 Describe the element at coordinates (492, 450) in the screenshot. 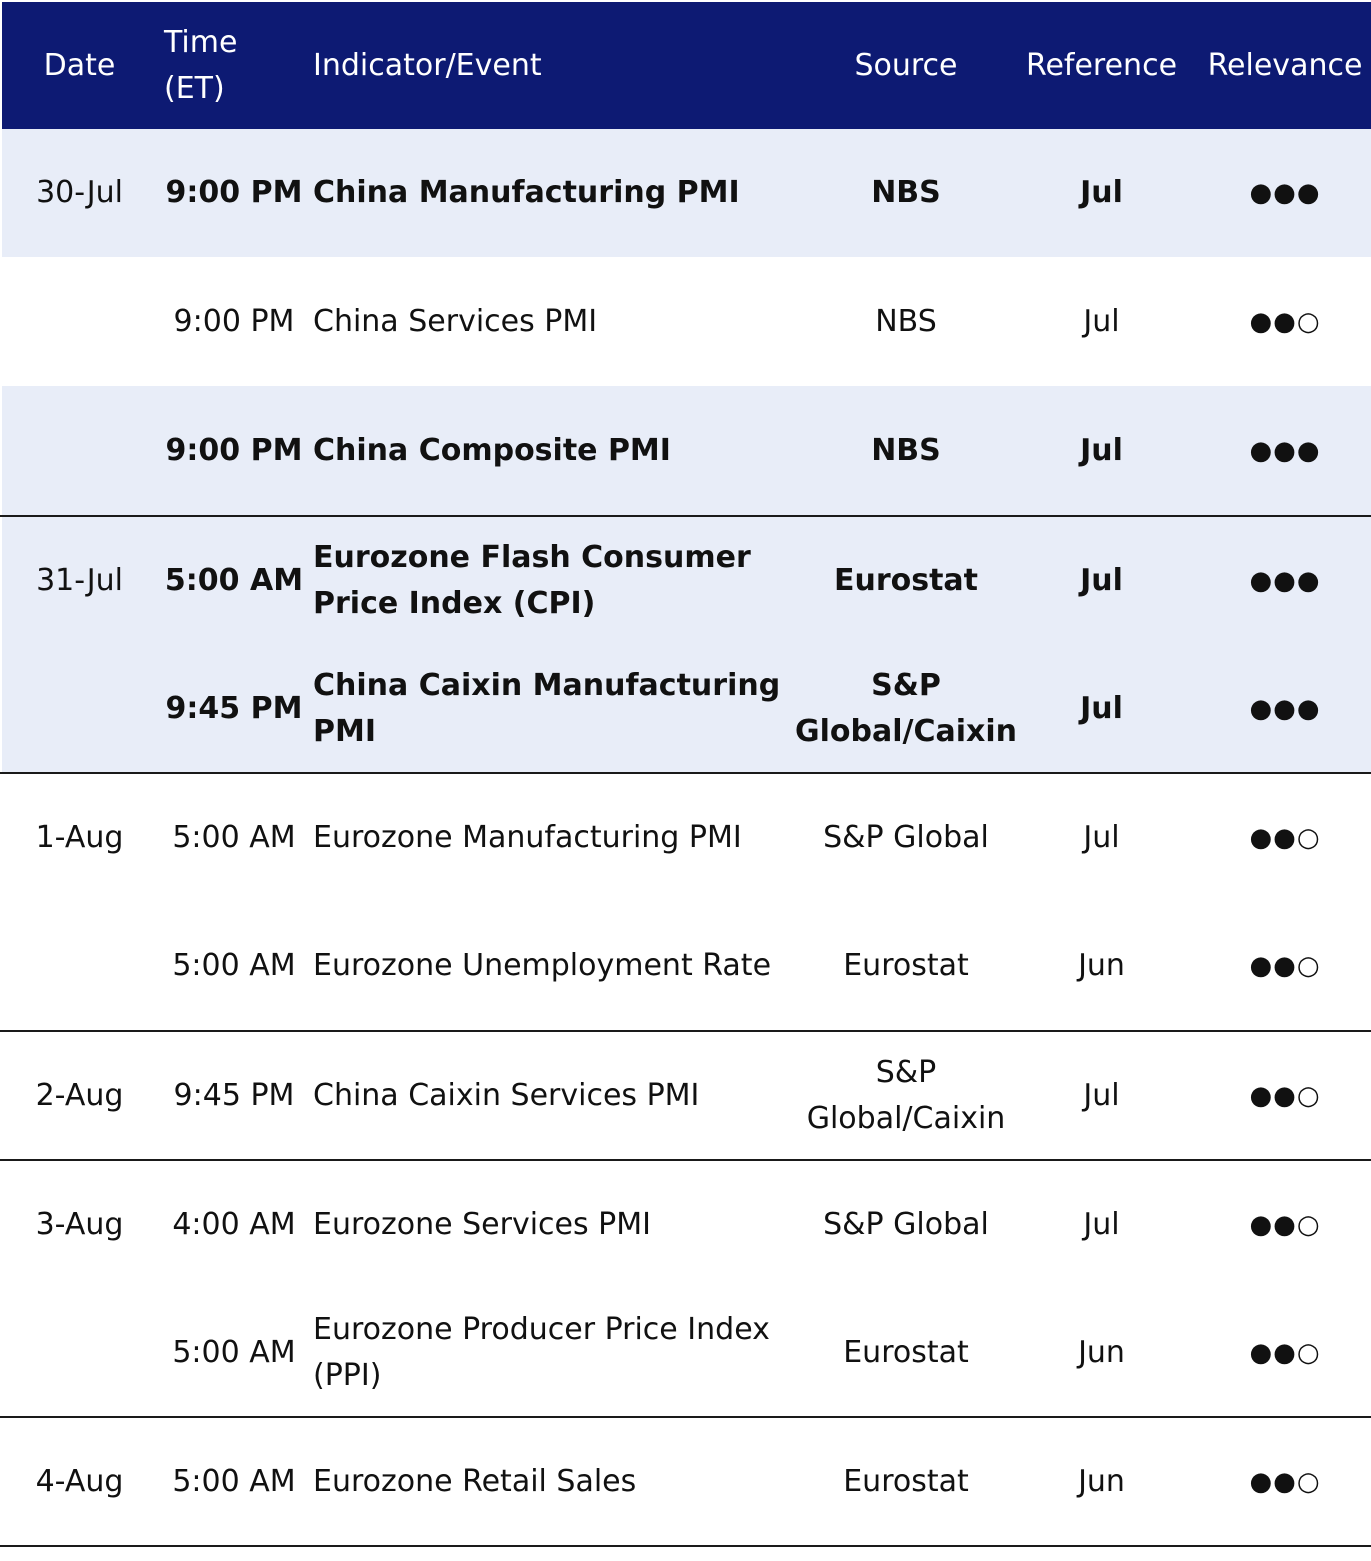

I see `row-event: China Composite PMI` at that location.